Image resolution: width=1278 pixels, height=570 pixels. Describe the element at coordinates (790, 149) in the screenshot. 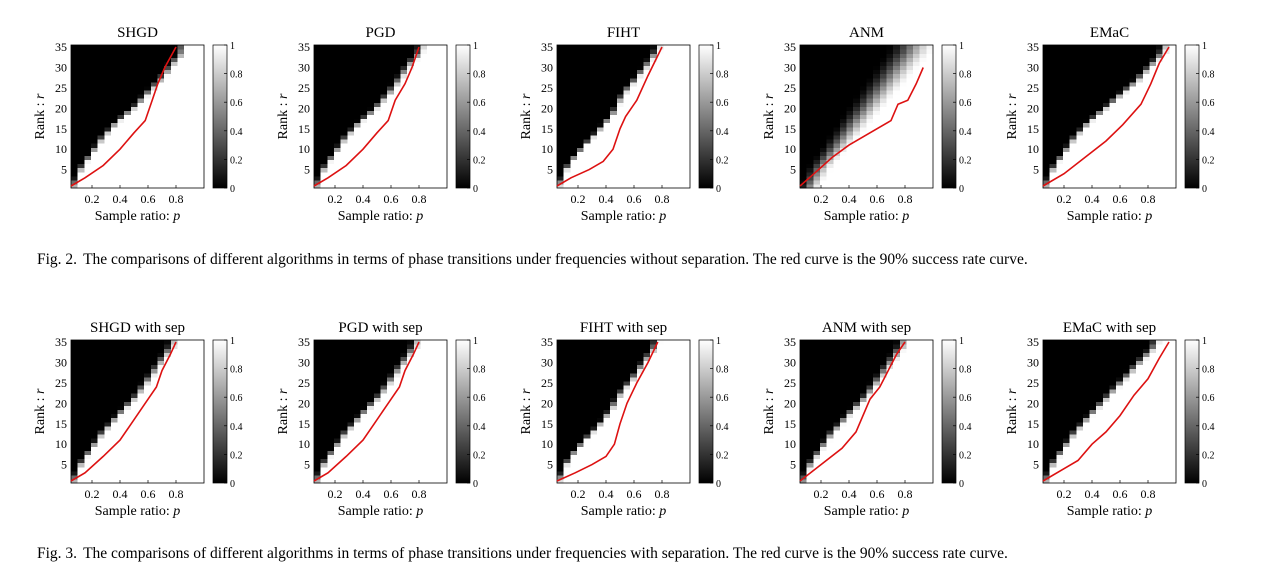

I see `y-tick-label: 10` at that location.